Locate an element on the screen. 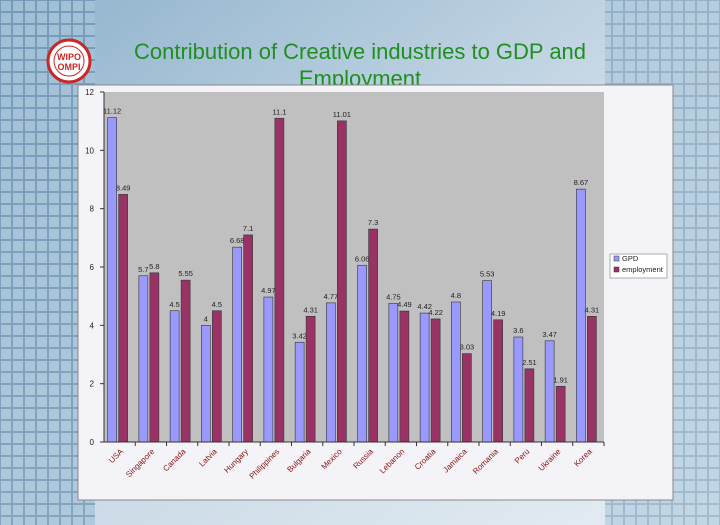 This screenshot has width=720, height=525. data-label: 4.22 is located at coordinates (435, 312).